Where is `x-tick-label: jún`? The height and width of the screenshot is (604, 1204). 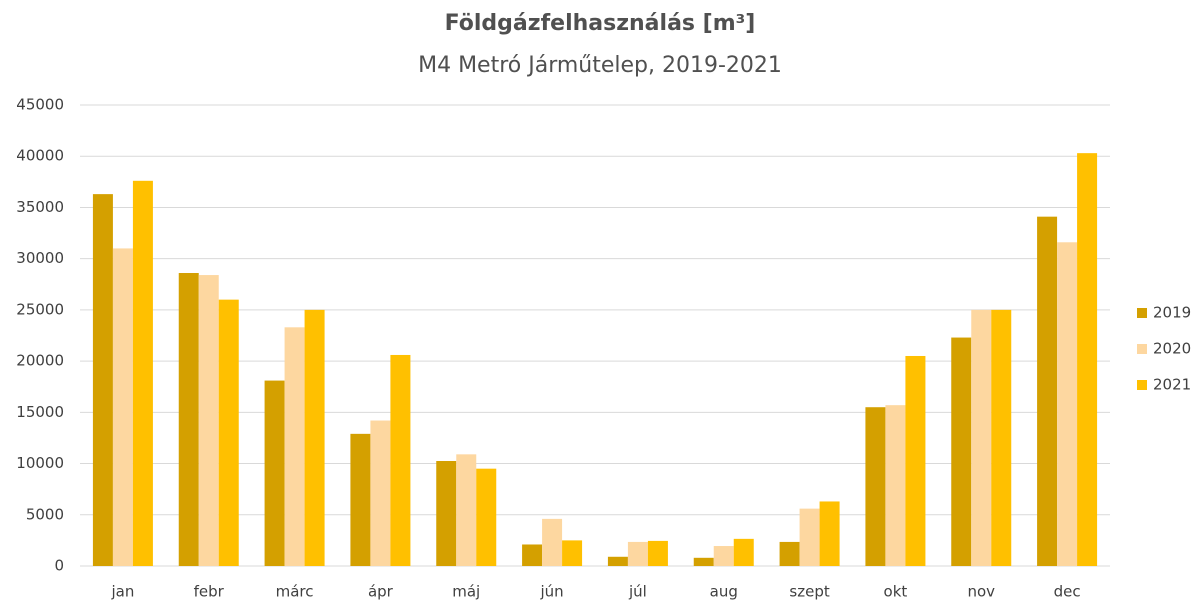 x-tick-label: jún is located at coordinates (551, 592).